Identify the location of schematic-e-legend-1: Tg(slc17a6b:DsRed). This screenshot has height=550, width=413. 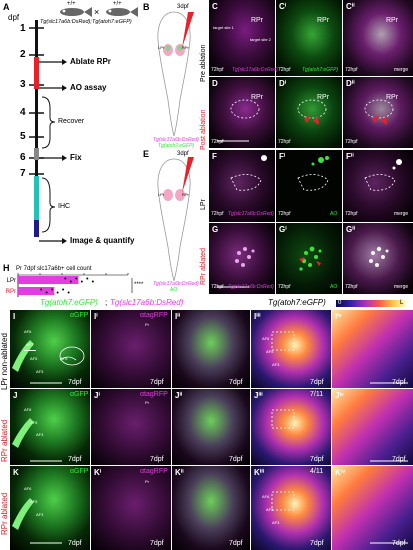
(176, 284).